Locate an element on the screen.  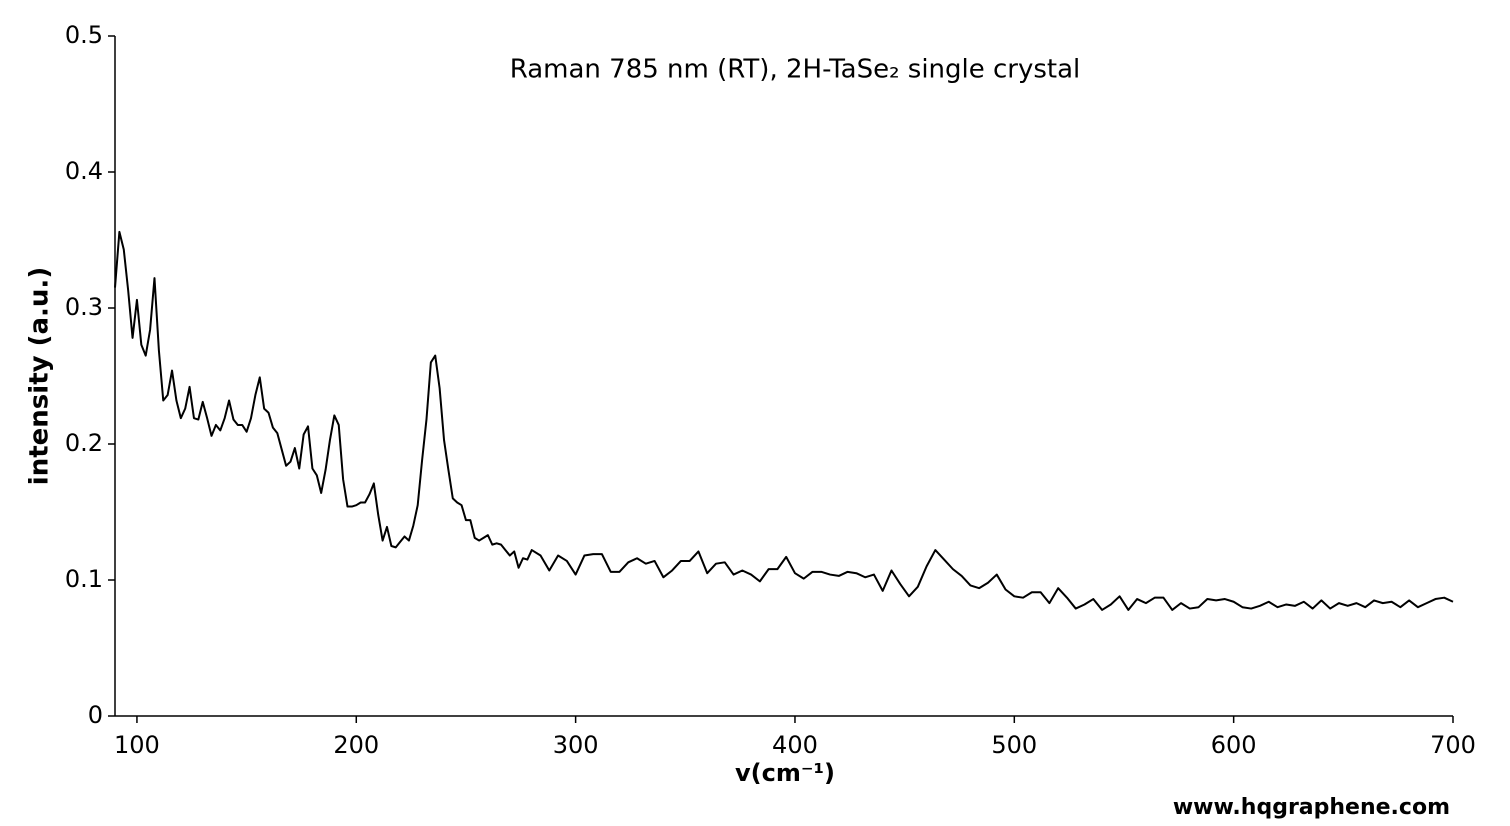
y-axis-label: intensity (a.u.) is located at coordinates (40, 376).